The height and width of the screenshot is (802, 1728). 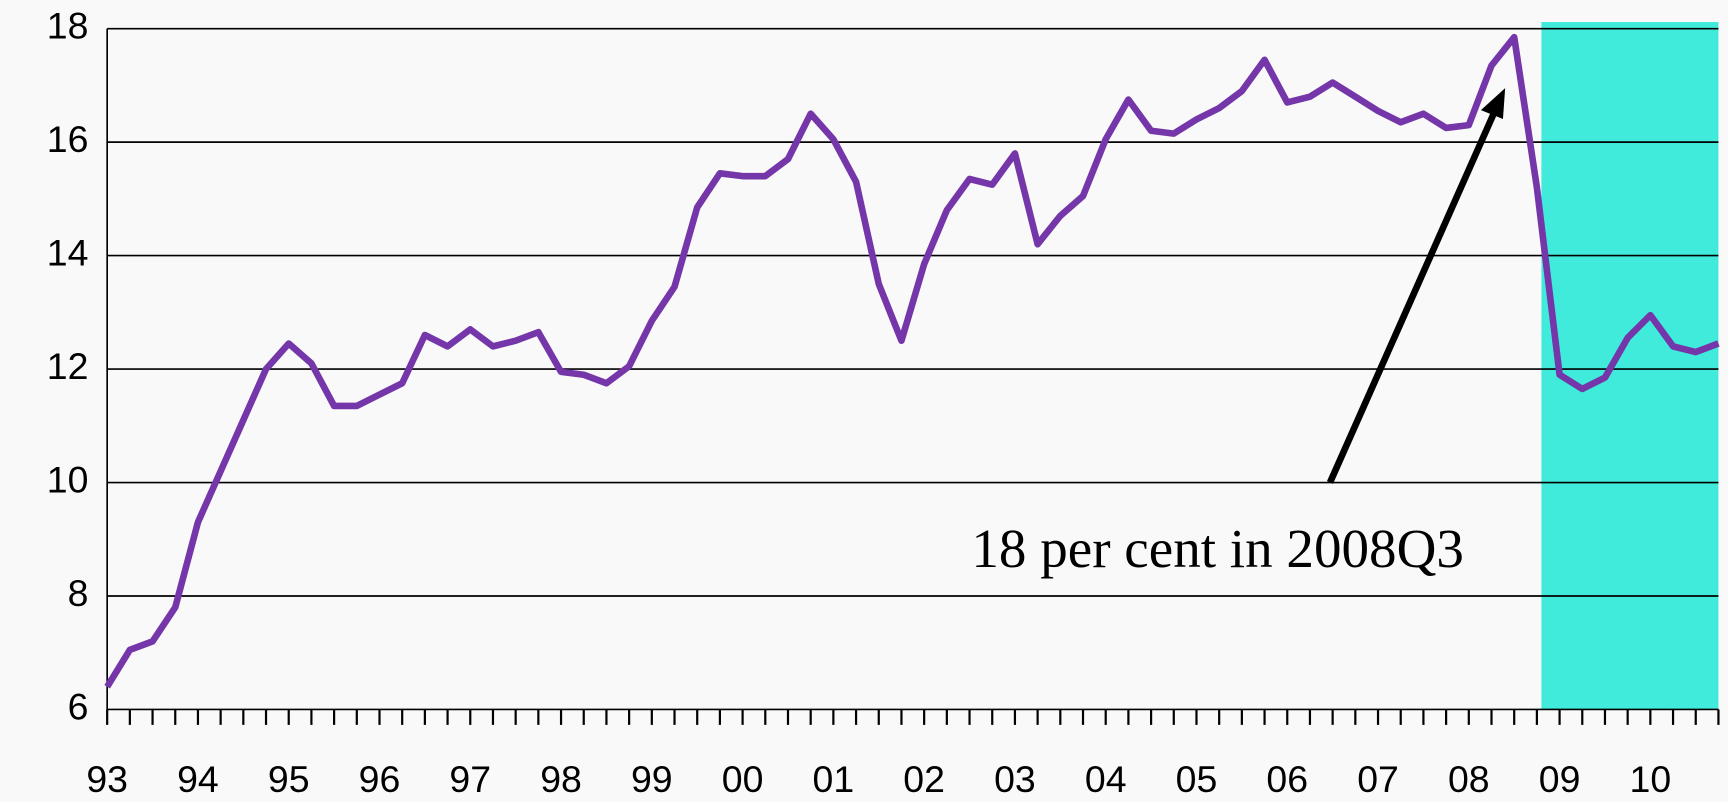 I want to click on x-tick-label: 09, so click(x=1560, y=779).